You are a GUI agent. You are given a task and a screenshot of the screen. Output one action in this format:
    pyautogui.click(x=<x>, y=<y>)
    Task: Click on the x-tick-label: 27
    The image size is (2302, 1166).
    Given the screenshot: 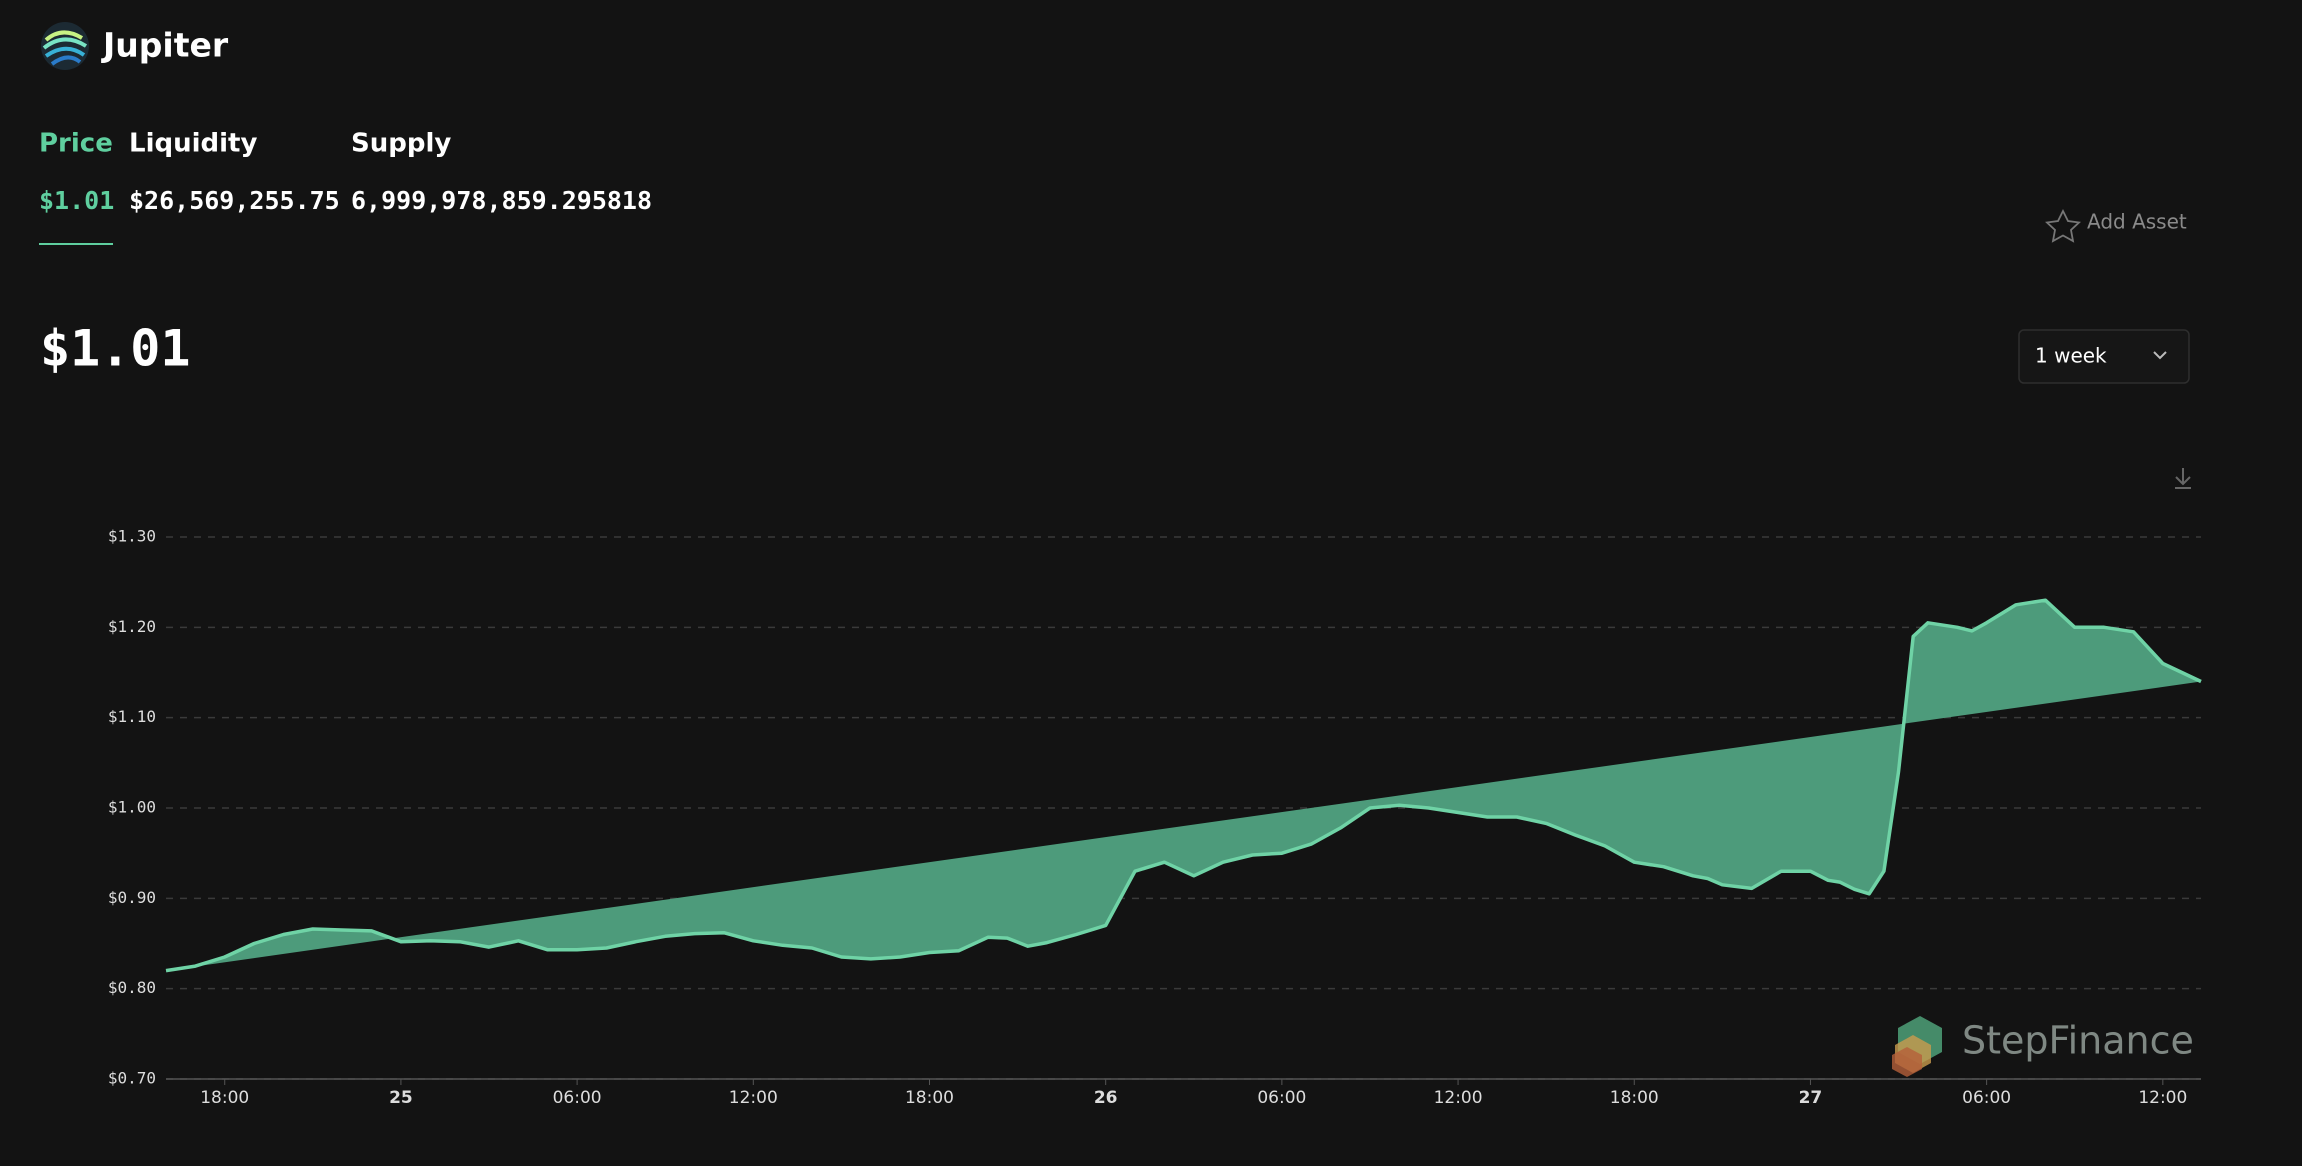 What is the action you would take?
    pyautogui.click(x=1811, y=1098)
    